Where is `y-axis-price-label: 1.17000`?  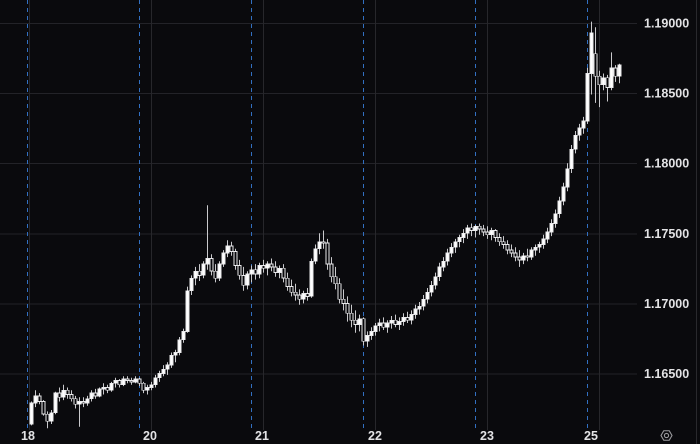 y-axis-price-label: 1.17000 is located at coordinates (666, 304).